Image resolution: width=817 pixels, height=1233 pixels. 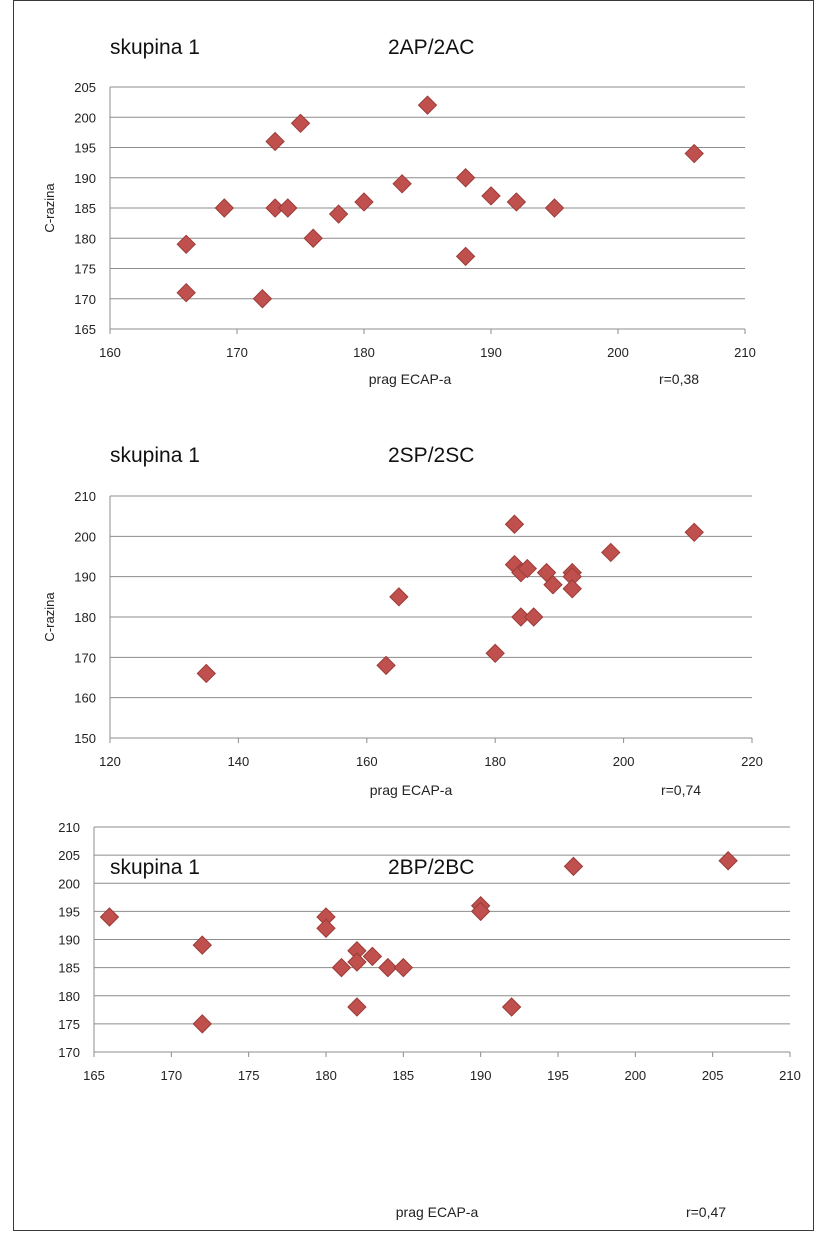 I want to click on chart-2-xtick-label: 120, so click(x=110, y=761).